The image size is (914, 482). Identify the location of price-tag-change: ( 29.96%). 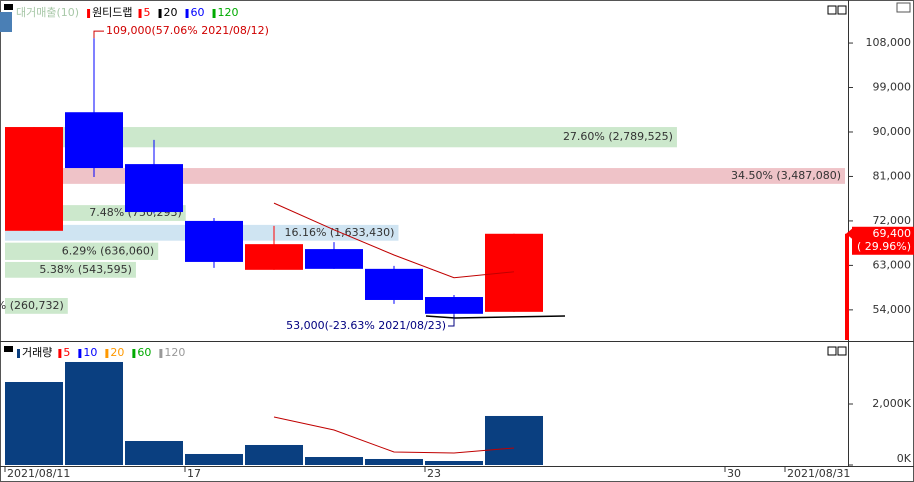
(884, 246).